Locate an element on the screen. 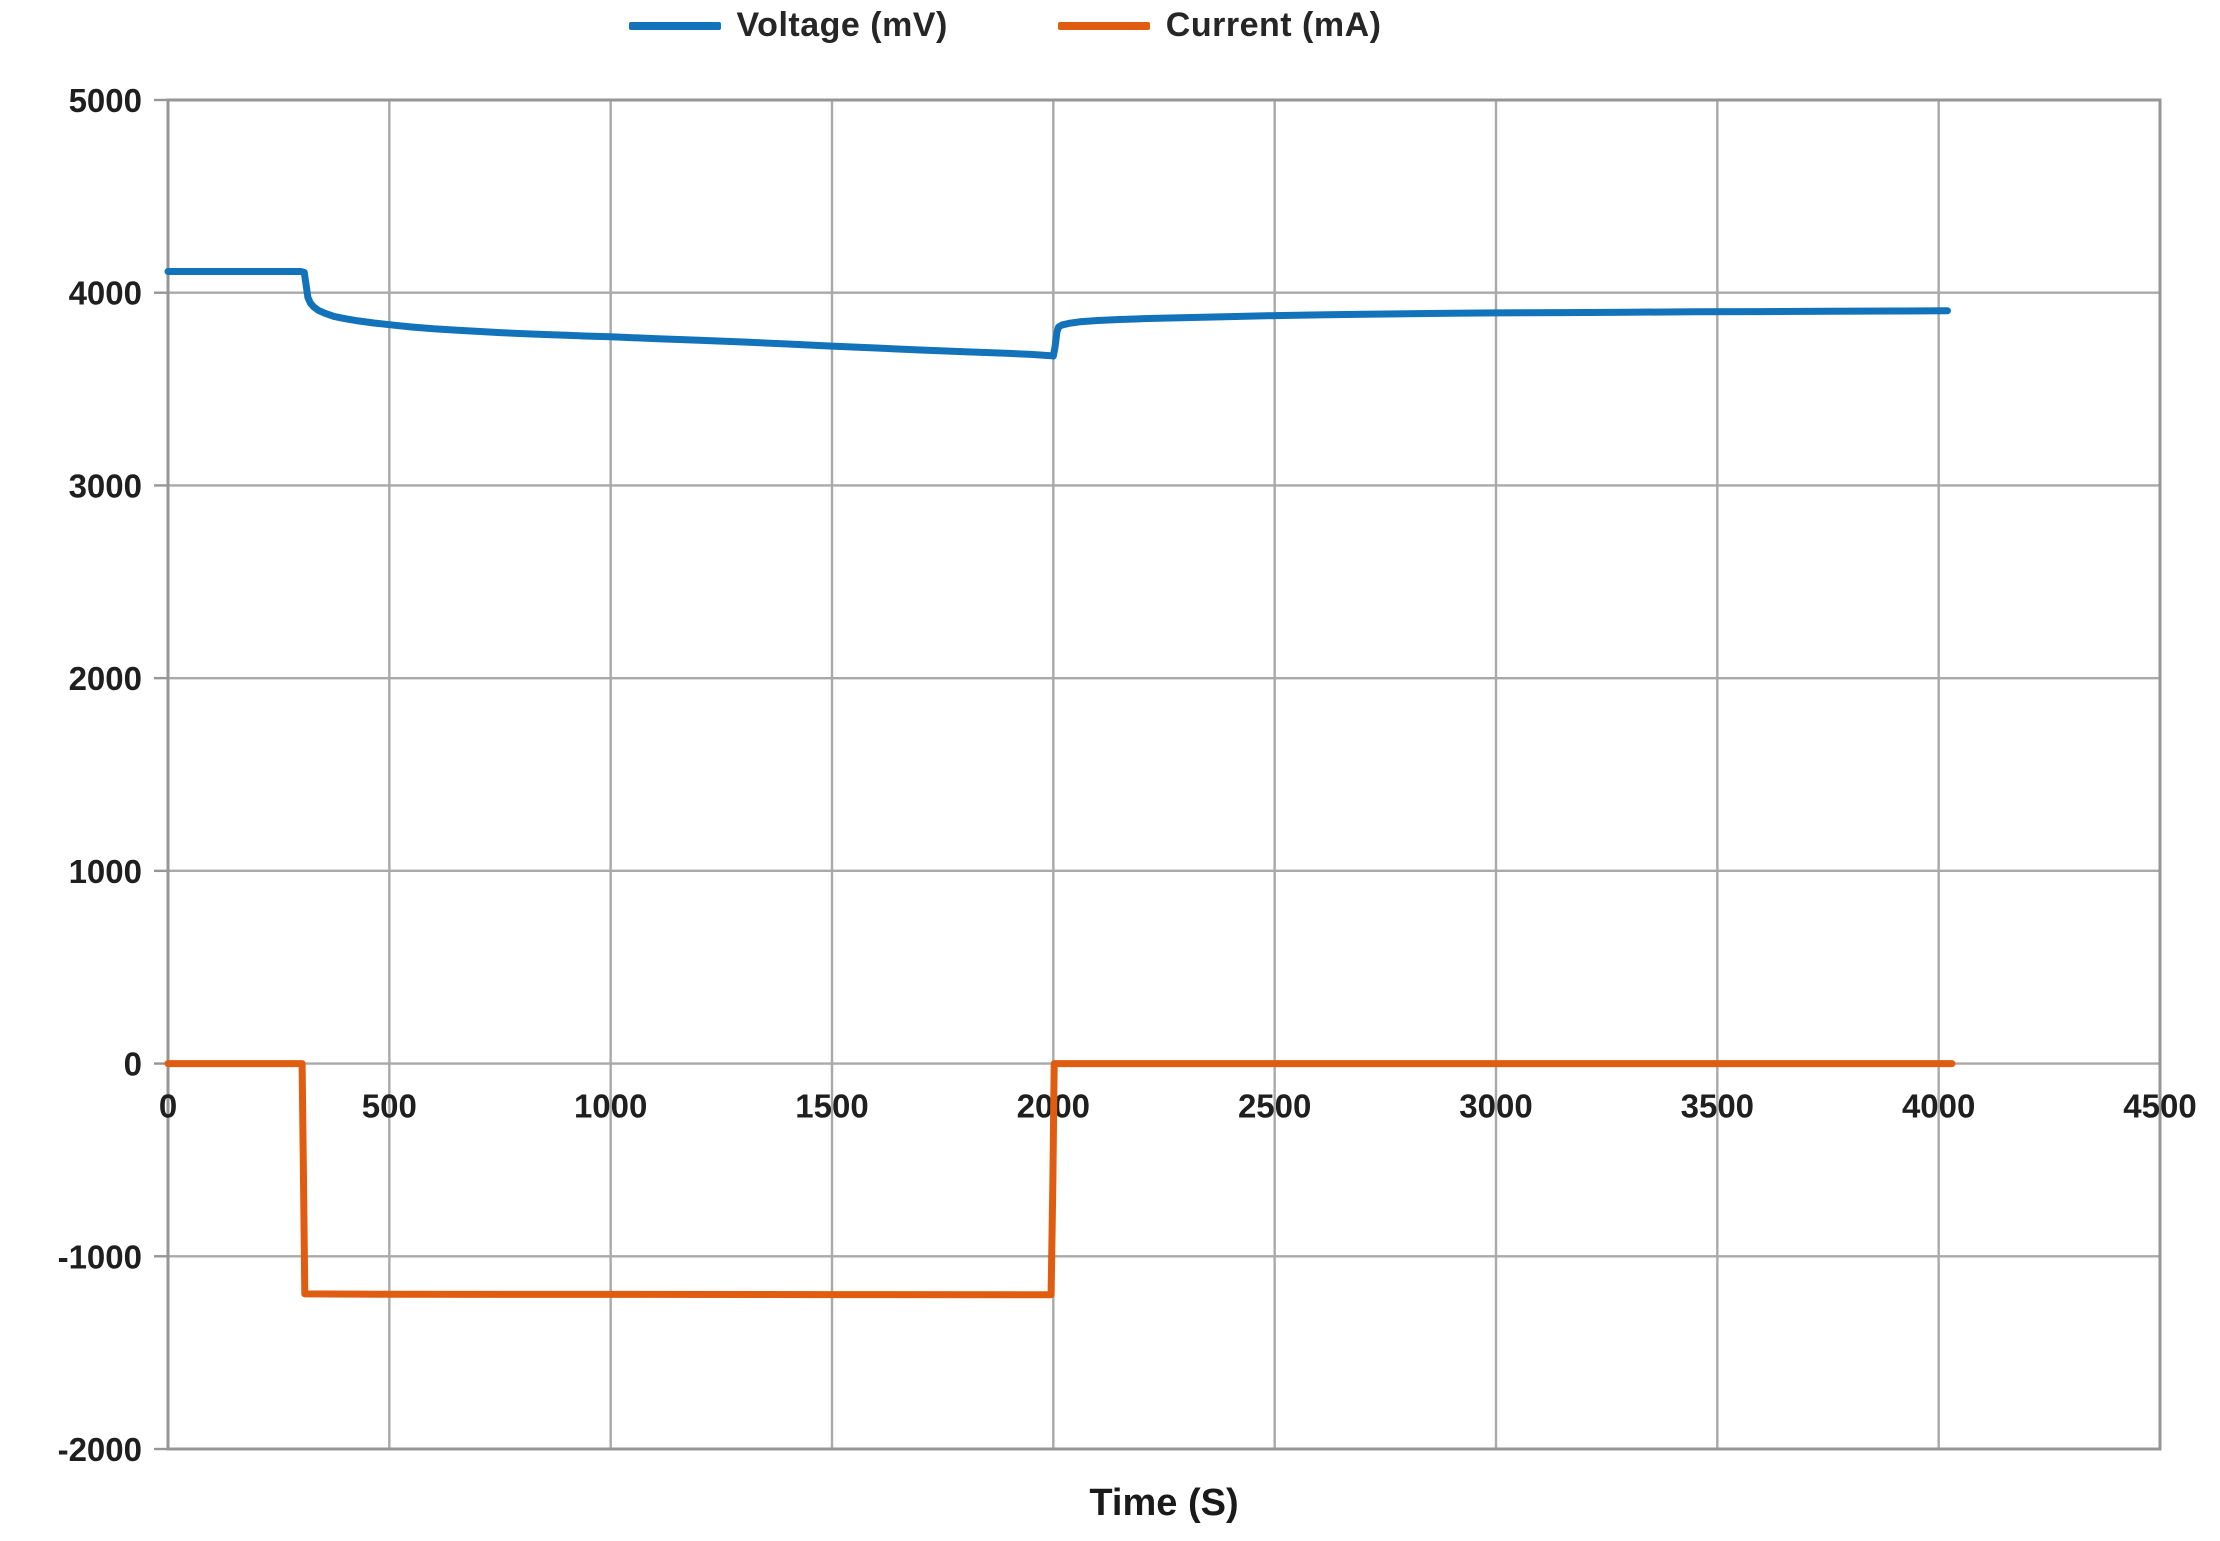 This screenshot has height=1541, width=2220. x-tick-label: 4000 is located at coordinates (1938, 1106).